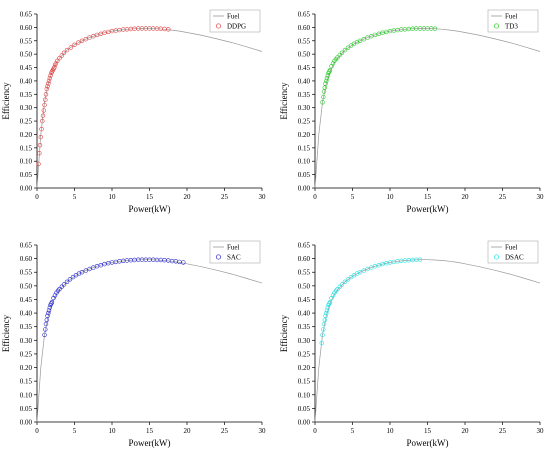 Image resolution: width=550 pixels, height=454 pixels. Describe the element at coordinates (26, 68) in the screenshot. I see `y-tick-label: 0.45` at that location.